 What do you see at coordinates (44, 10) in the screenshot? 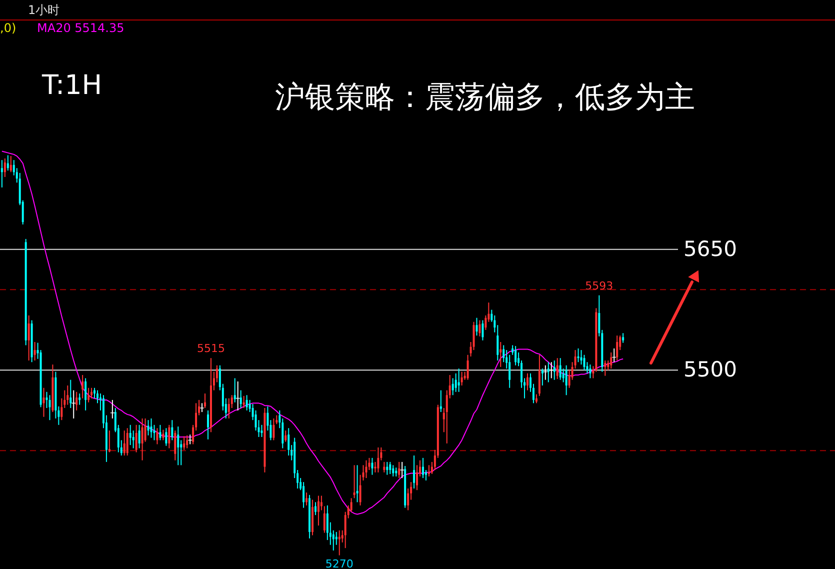
I see `text: 1小时` at bounding box center [44, 10].